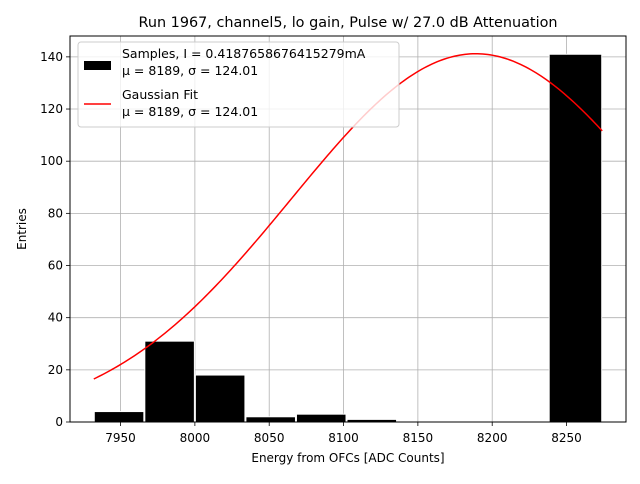 The width and height of the screenshot is (640, 484). What do you see at coordinates (269, 438) in the screenshot?
I see `x-tick-label: 8050` at bounding box center [269, 438].